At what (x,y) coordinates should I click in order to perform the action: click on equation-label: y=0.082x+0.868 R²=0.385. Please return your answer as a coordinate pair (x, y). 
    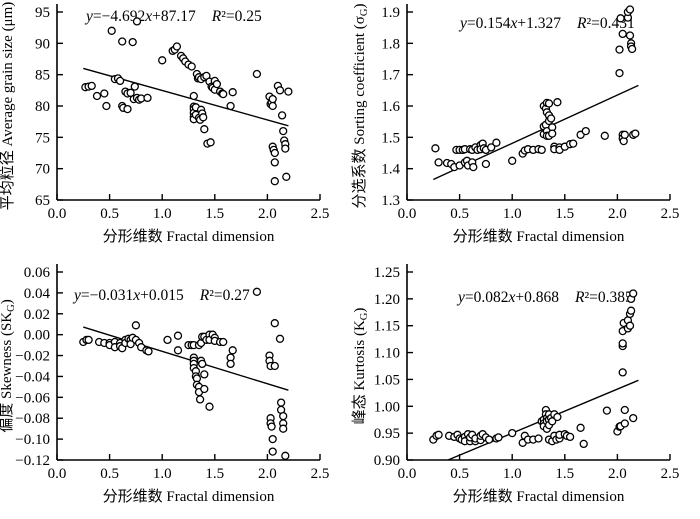
    Looking at the image, I should click on (544, 297).